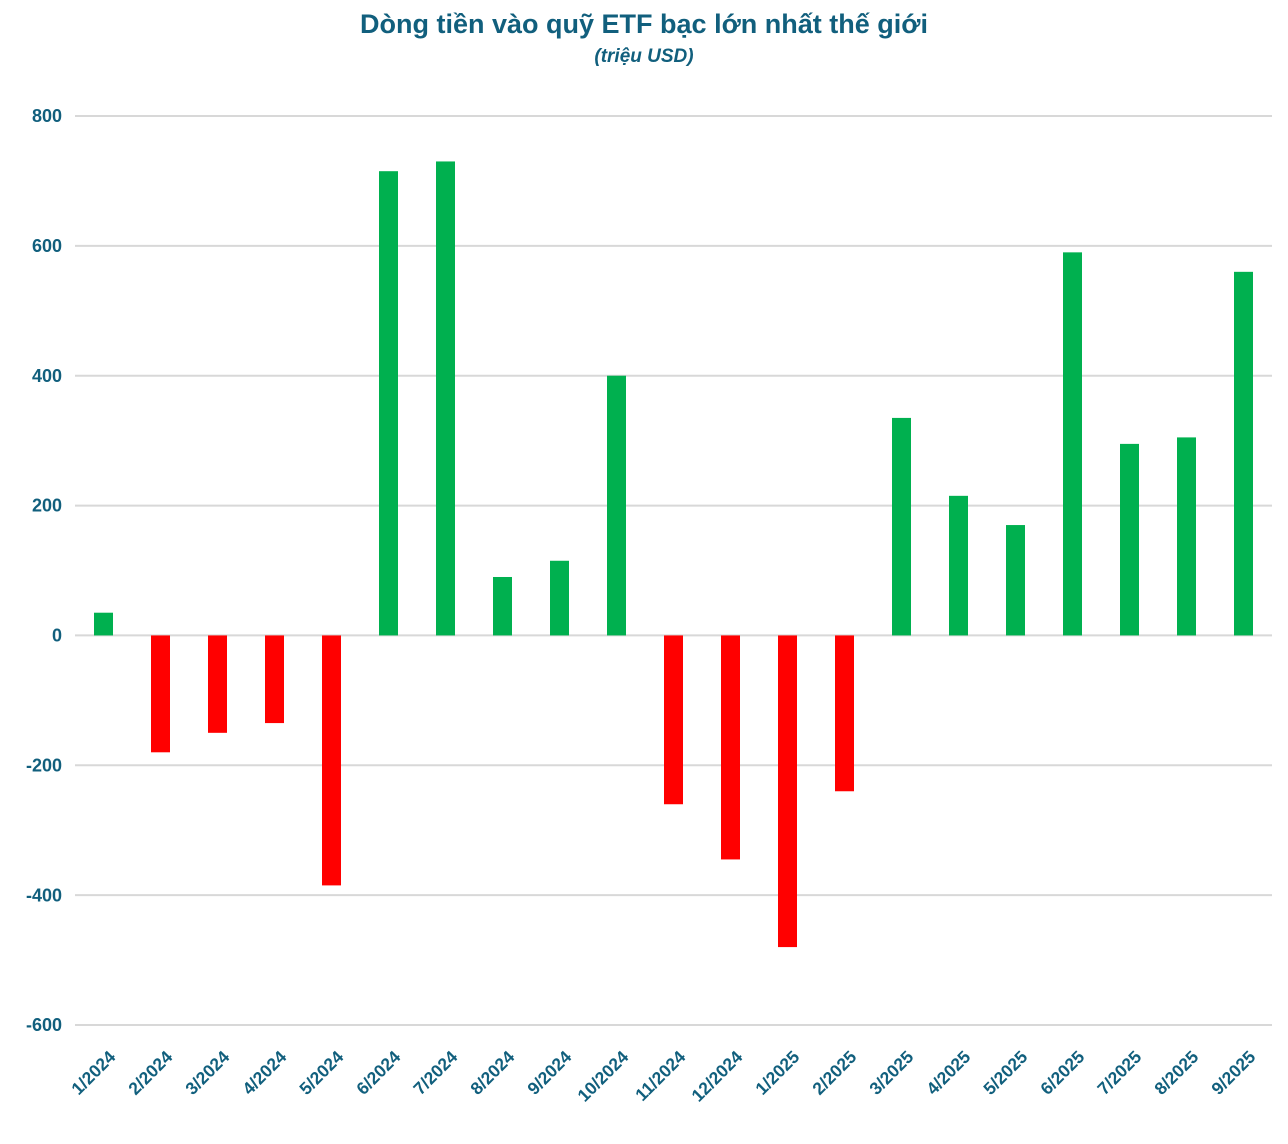 The width and height of the screenshot is (1288, 1144). I want to click on chart-subtitle: (triệu USD), so click(644, 56).